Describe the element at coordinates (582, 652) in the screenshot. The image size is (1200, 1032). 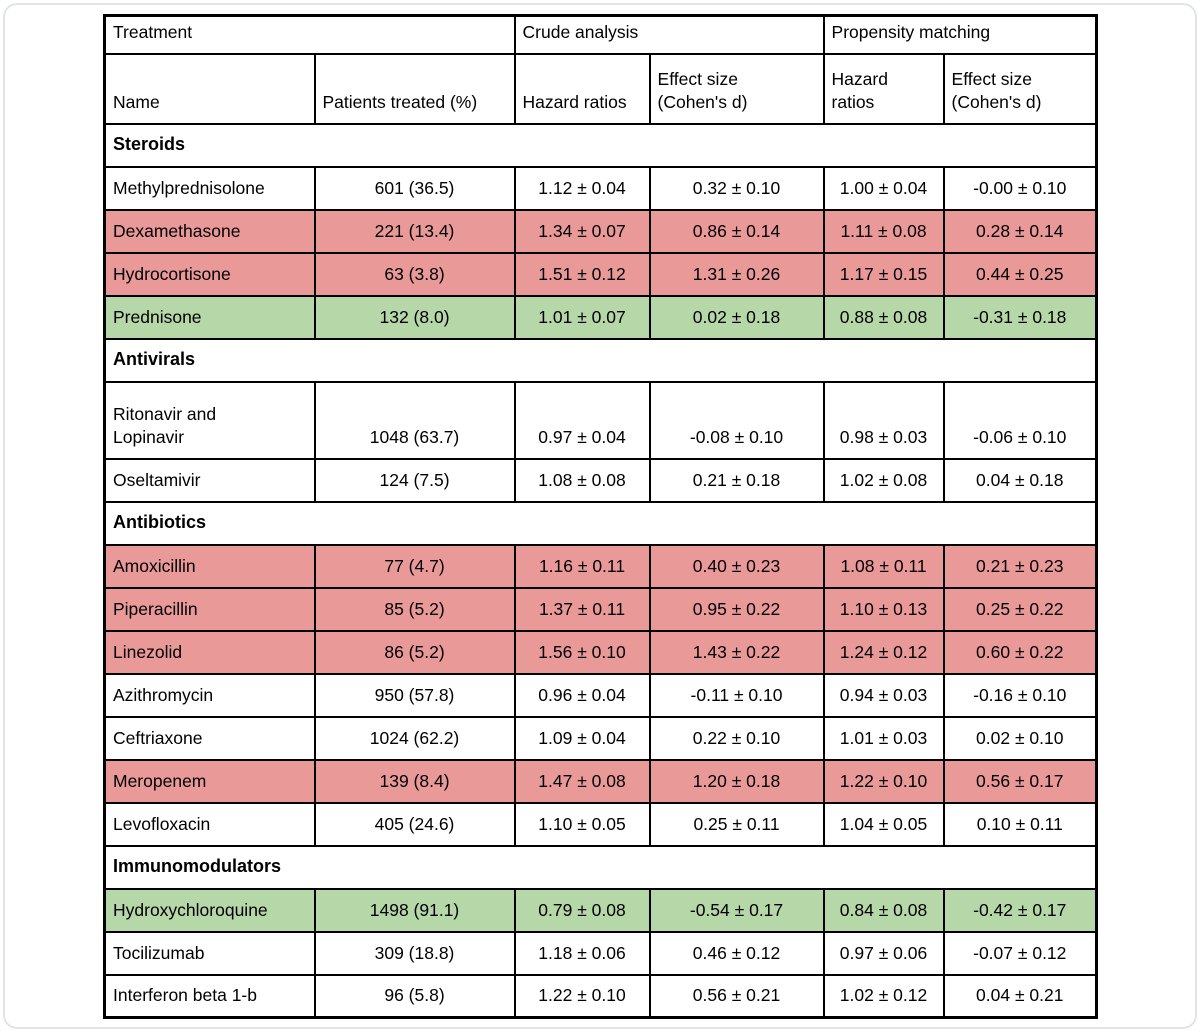
I see `crude-hazard-ratio: 1.56 ± 0.10` at that location.